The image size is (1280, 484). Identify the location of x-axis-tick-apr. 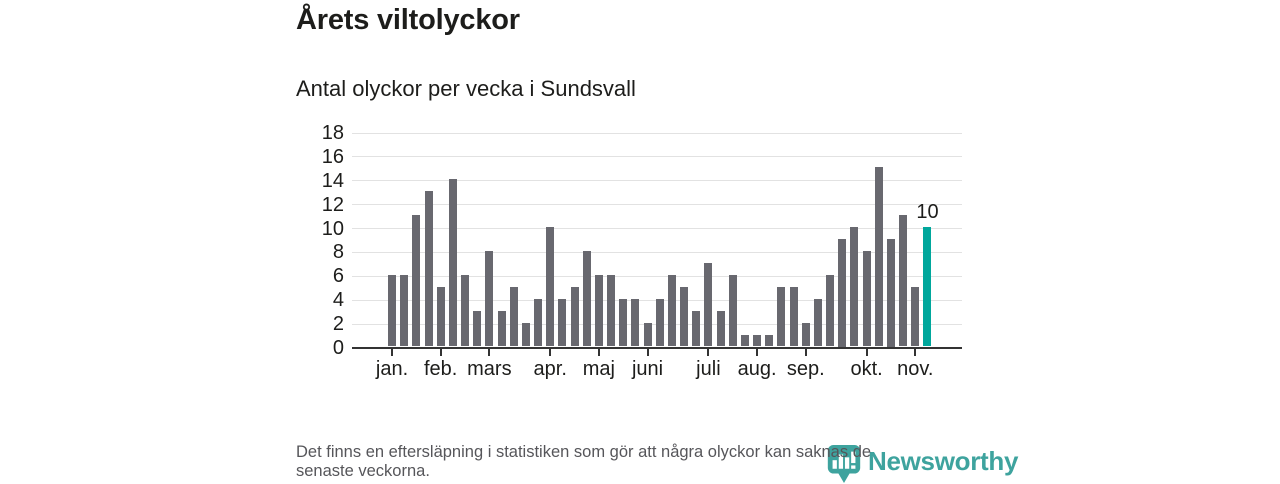
(550, 352).